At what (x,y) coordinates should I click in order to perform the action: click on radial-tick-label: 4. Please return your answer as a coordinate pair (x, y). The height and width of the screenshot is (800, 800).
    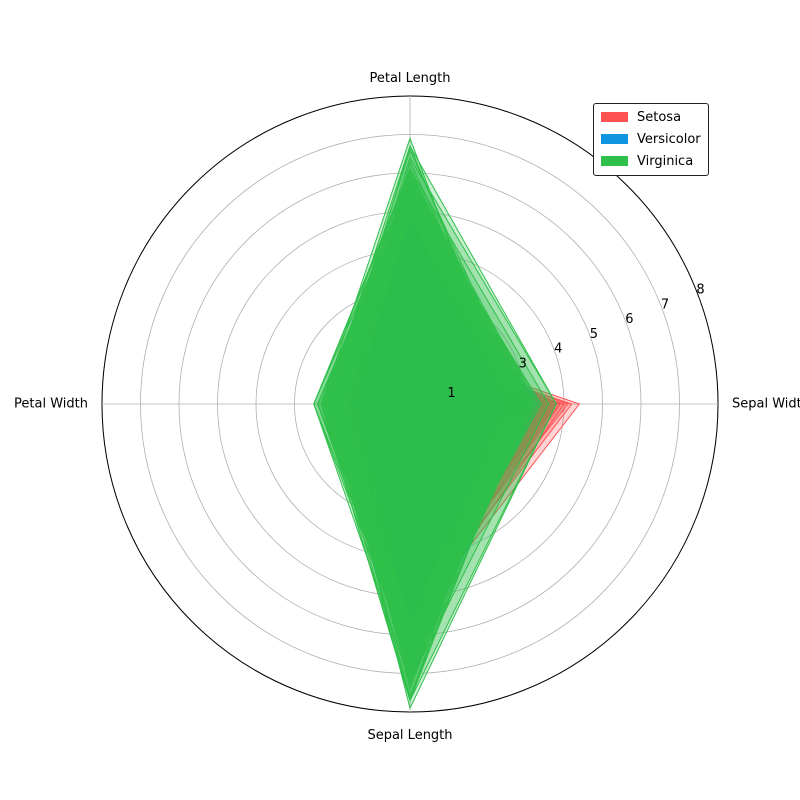
    Looking at the image, I should click on (558, 349).